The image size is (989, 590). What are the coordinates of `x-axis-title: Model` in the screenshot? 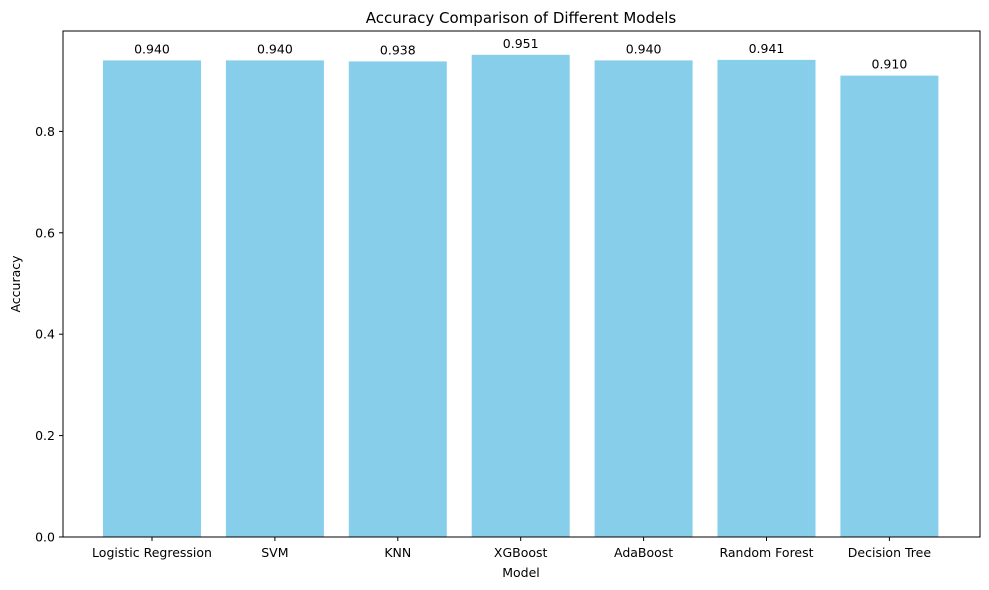 It's located at (521, 572).